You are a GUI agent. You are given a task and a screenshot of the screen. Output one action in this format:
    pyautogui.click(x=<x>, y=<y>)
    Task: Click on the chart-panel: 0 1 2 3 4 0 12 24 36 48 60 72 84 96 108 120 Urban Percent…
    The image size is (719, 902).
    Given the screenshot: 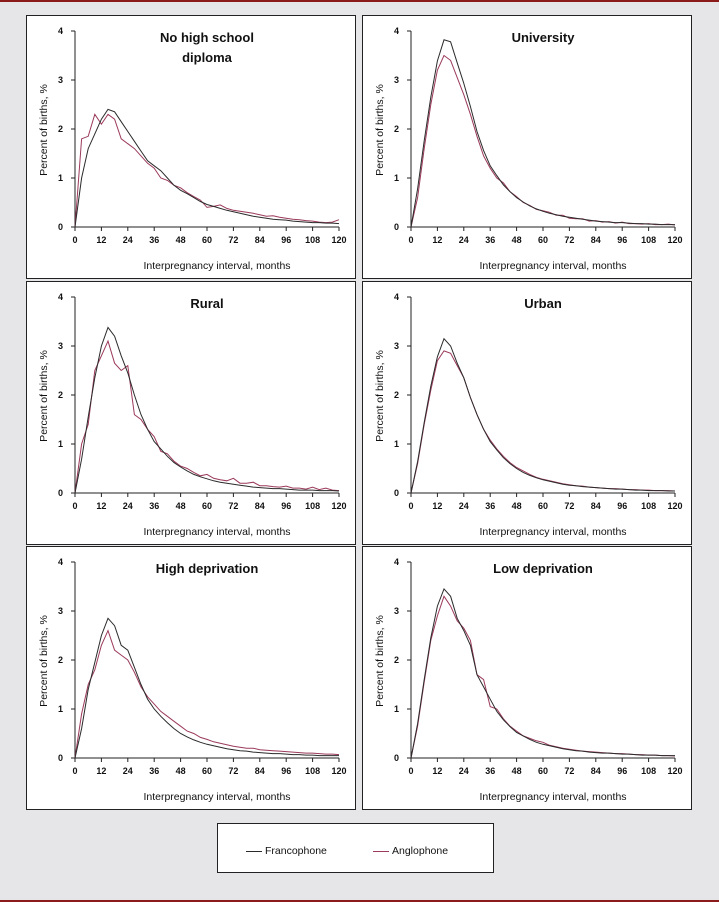 What is the action you would take?
    pyautogui.click(x=527, y=413)
    